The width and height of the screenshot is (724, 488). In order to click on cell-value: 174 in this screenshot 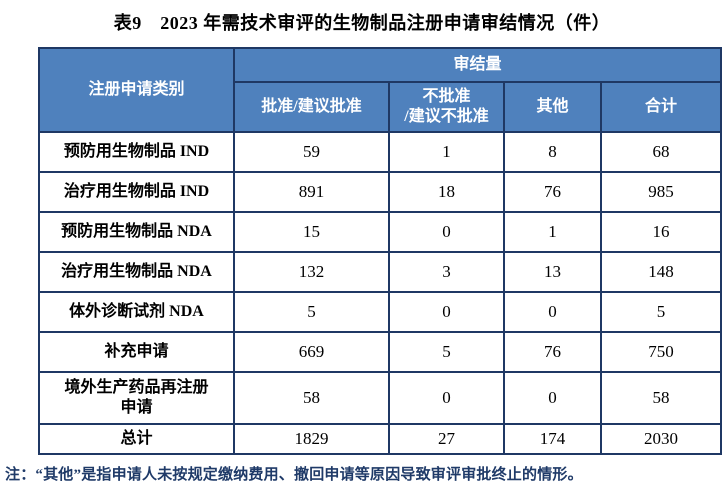, I will do `click(552, 439)`.